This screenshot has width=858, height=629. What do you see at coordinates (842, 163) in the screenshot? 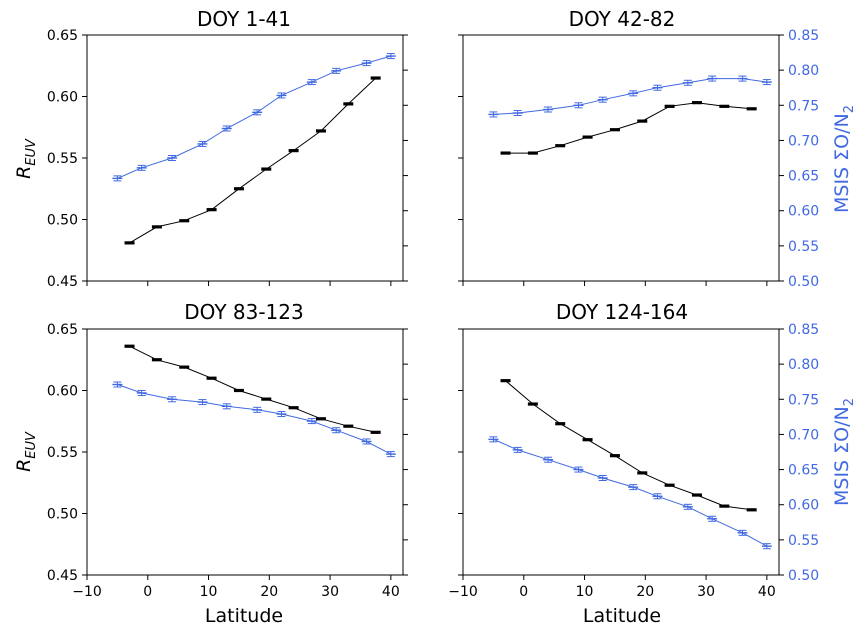
I see `right-axis-label-top-main: MSIS ΣO/N` at bounding box center [842, 163].